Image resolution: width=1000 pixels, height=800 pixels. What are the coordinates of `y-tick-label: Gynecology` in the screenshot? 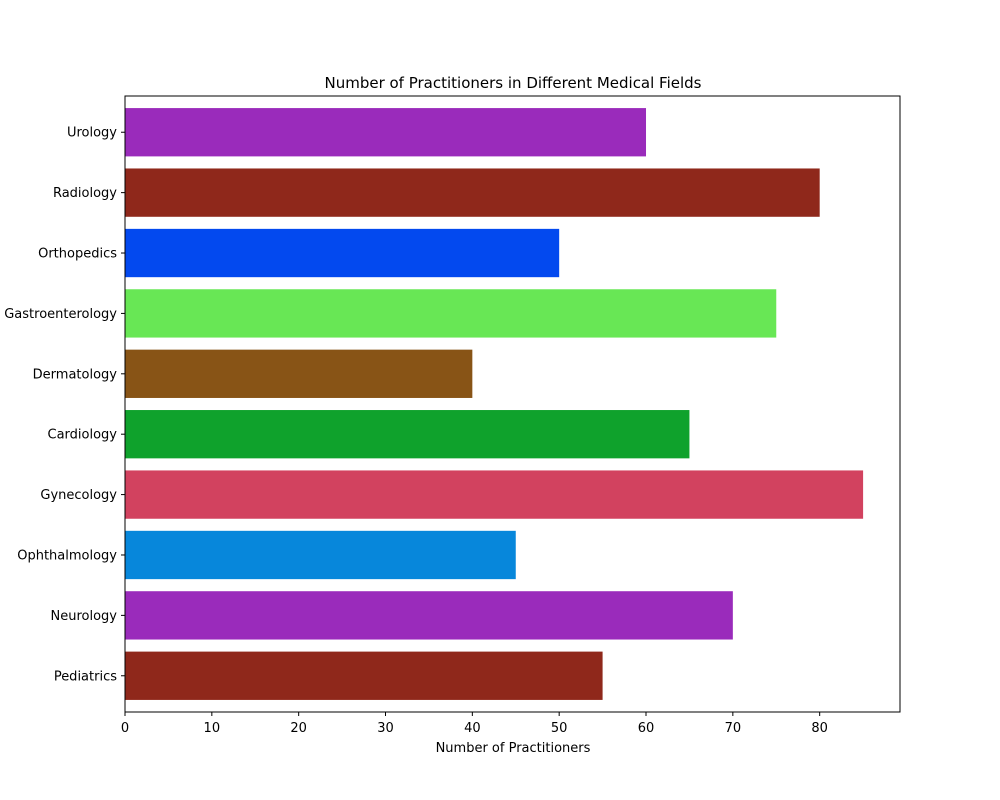 It's located at (78, 495).